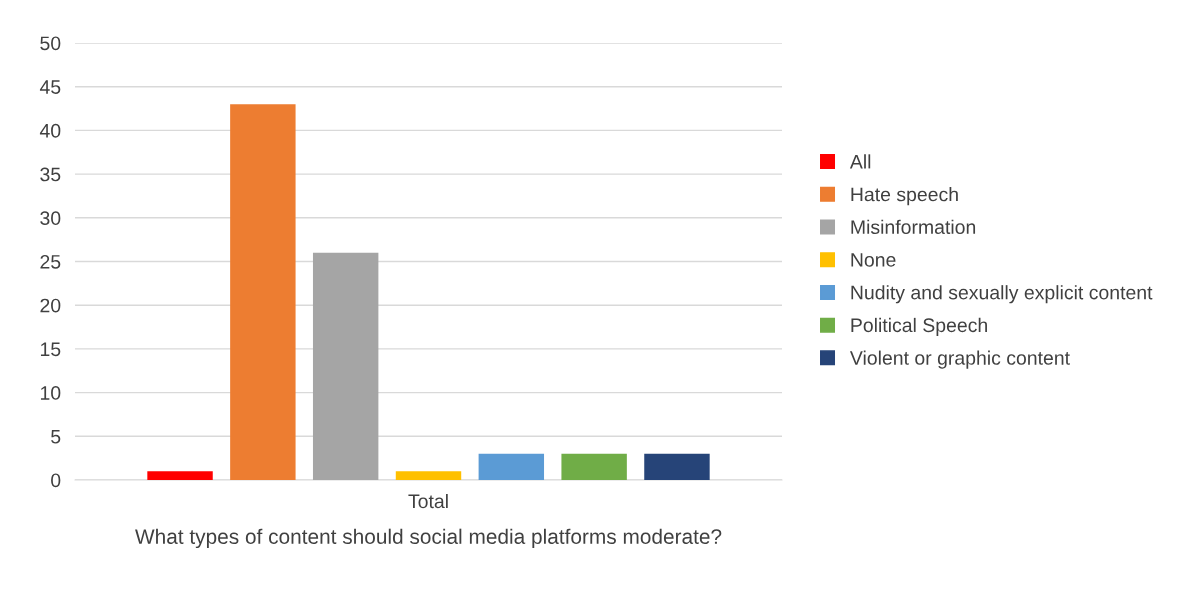 The width and height of the screenshot is (1202, 589). Describe the element at coordinates (860, 161) in the screenshot. I see `legend-label: All` at that location.